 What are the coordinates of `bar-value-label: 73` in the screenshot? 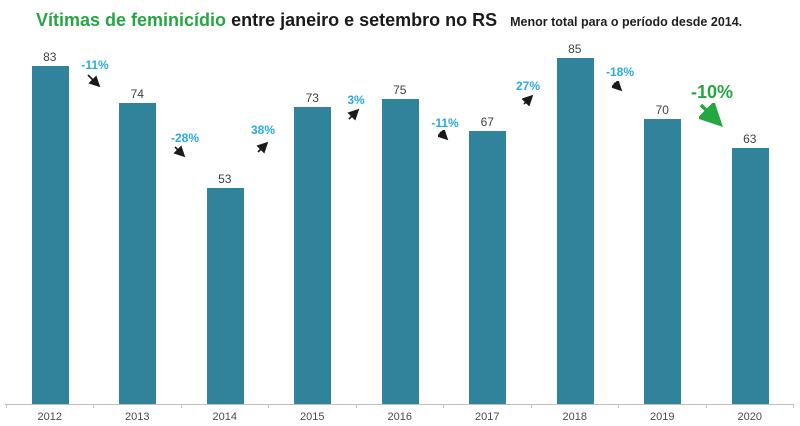 It's located at (312, 97).